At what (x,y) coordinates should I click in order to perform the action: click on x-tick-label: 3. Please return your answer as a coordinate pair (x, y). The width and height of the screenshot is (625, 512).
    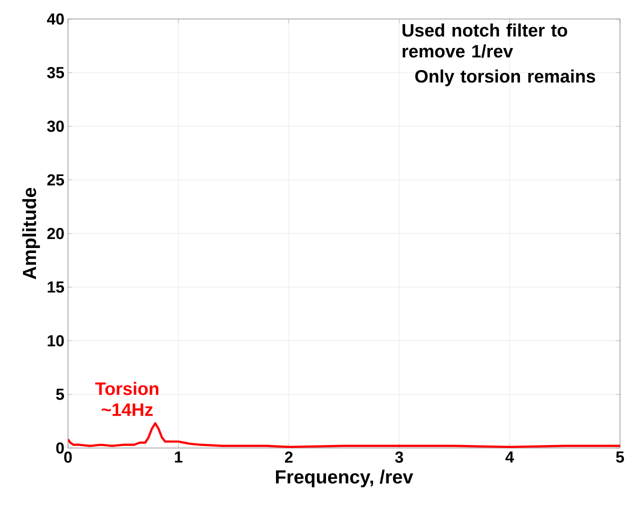
    Looking at the image, I should click on (399, 457).